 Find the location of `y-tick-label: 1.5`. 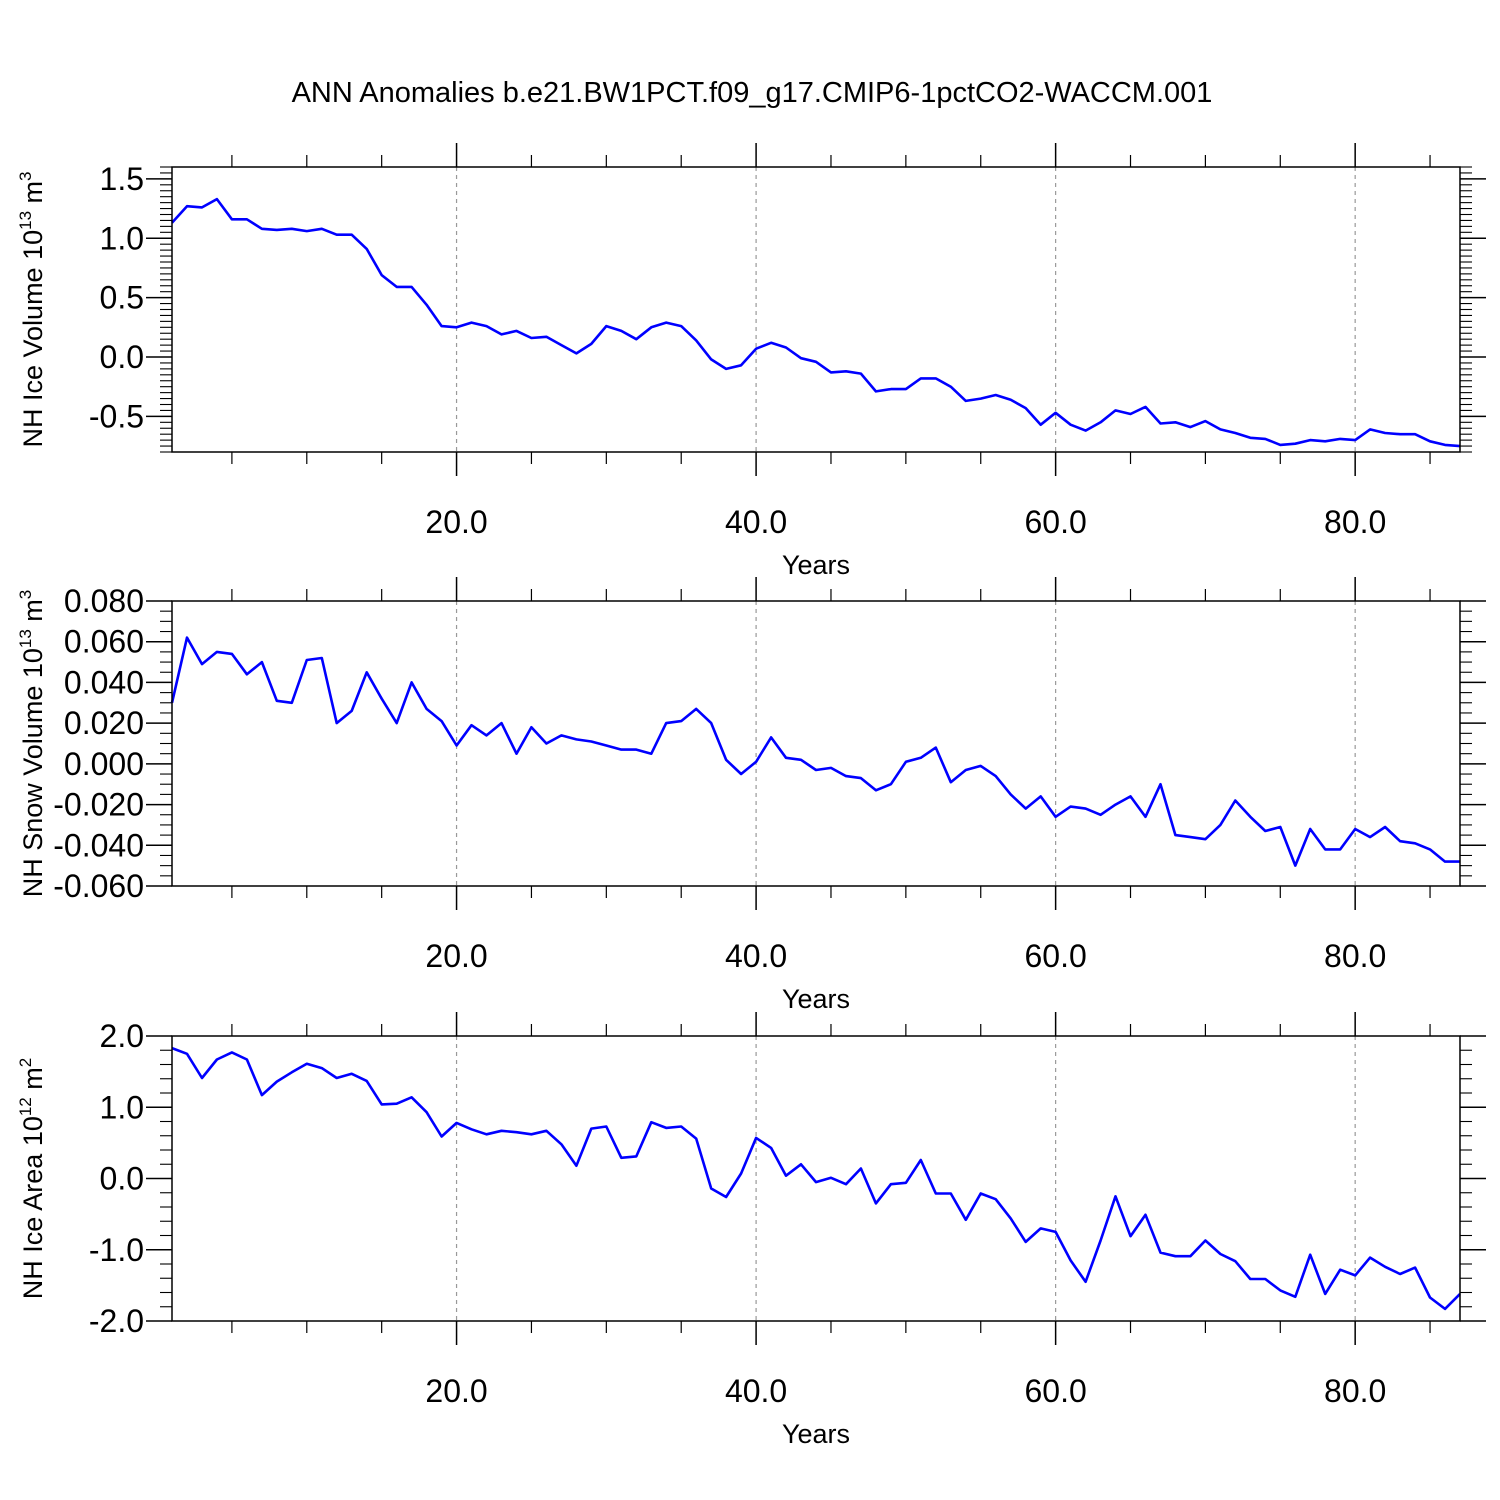

y-tick-label: 1.5 is located at coordinates (122, 179).